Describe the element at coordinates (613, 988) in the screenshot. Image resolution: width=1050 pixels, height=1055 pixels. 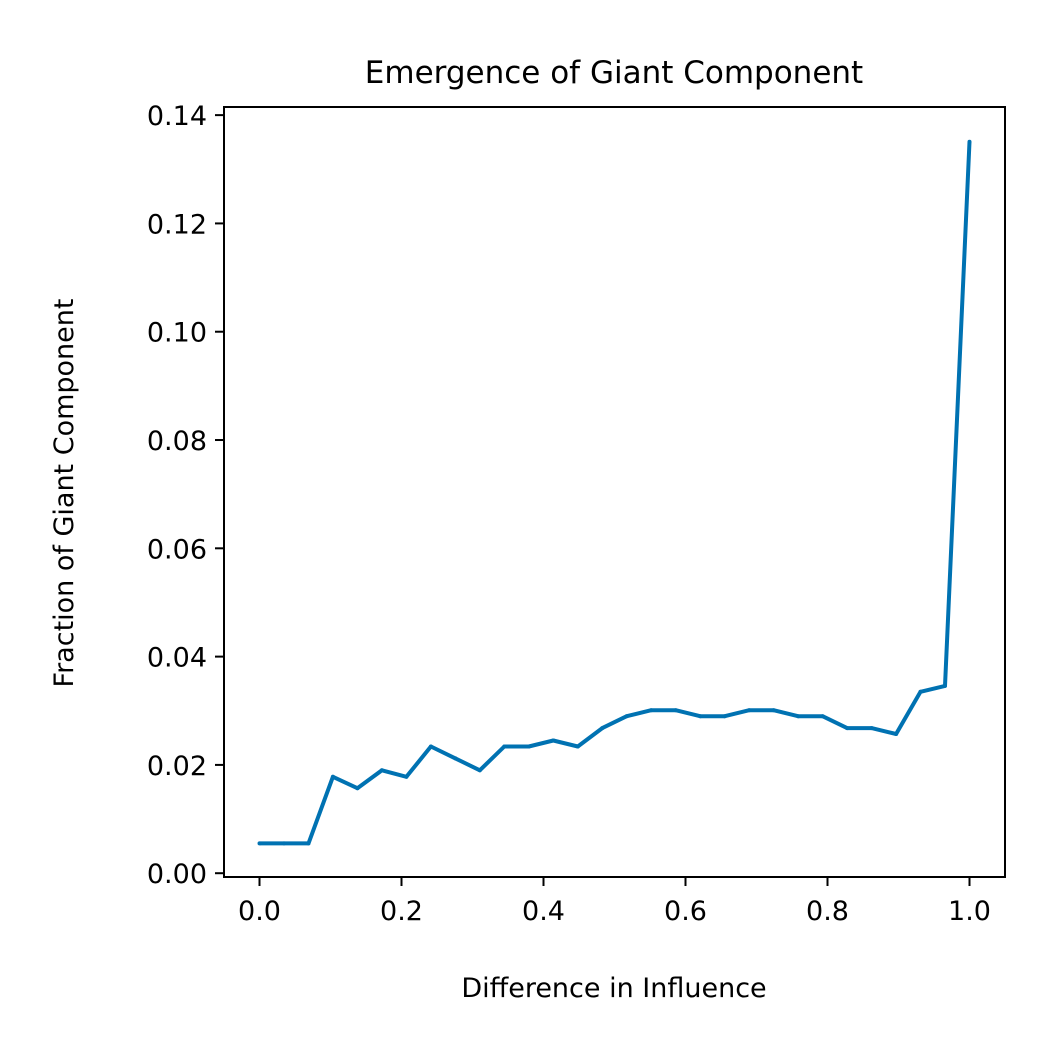
I see `x-axis-label: Difference in Influence` at that location.